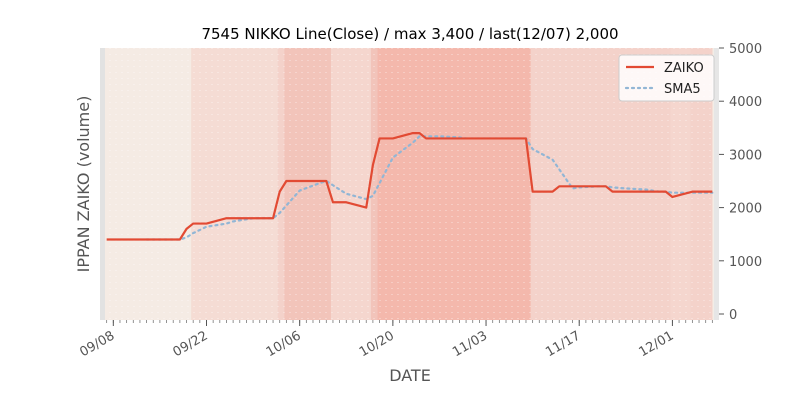 This screenshot has width=800, height=400. Describe the element at coordinates (745, 155) in the screenshot. I see `y-tick-label: 3000` at that location.